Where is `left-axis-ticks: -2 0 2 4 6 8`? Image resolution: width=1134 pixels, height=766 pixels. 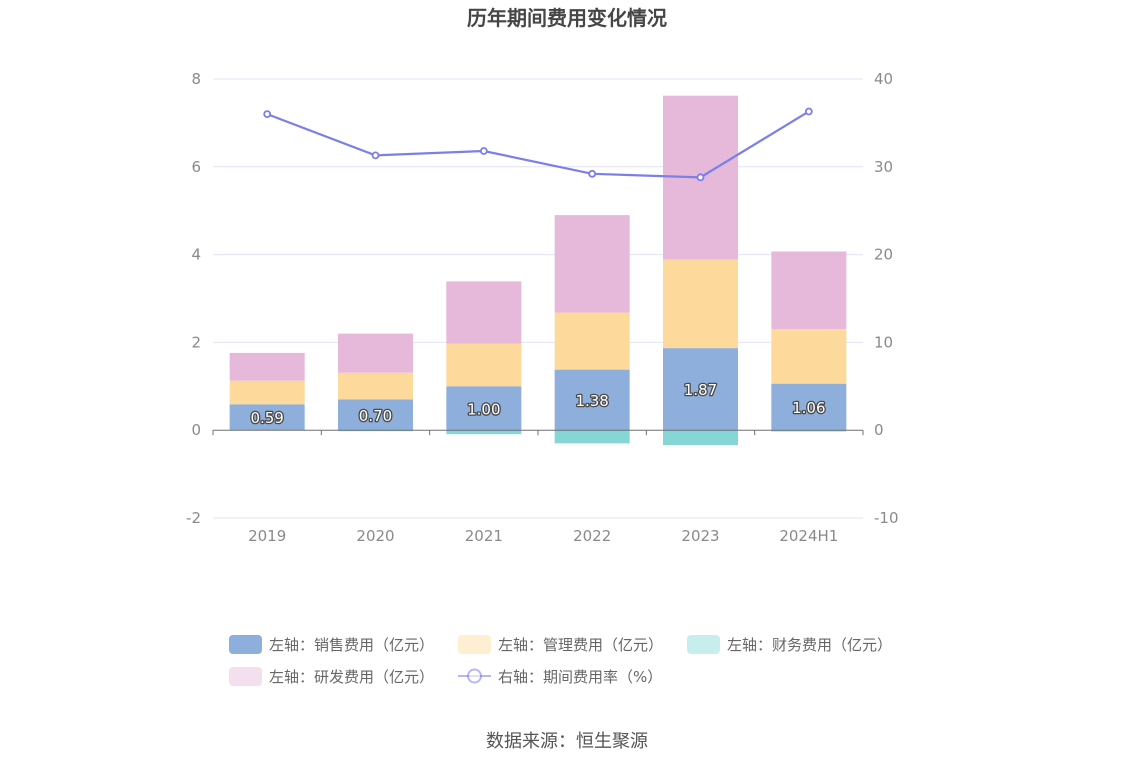
left-axis-ticks: -2 0 2 4 6 8 is located at coordinates (193, 298).